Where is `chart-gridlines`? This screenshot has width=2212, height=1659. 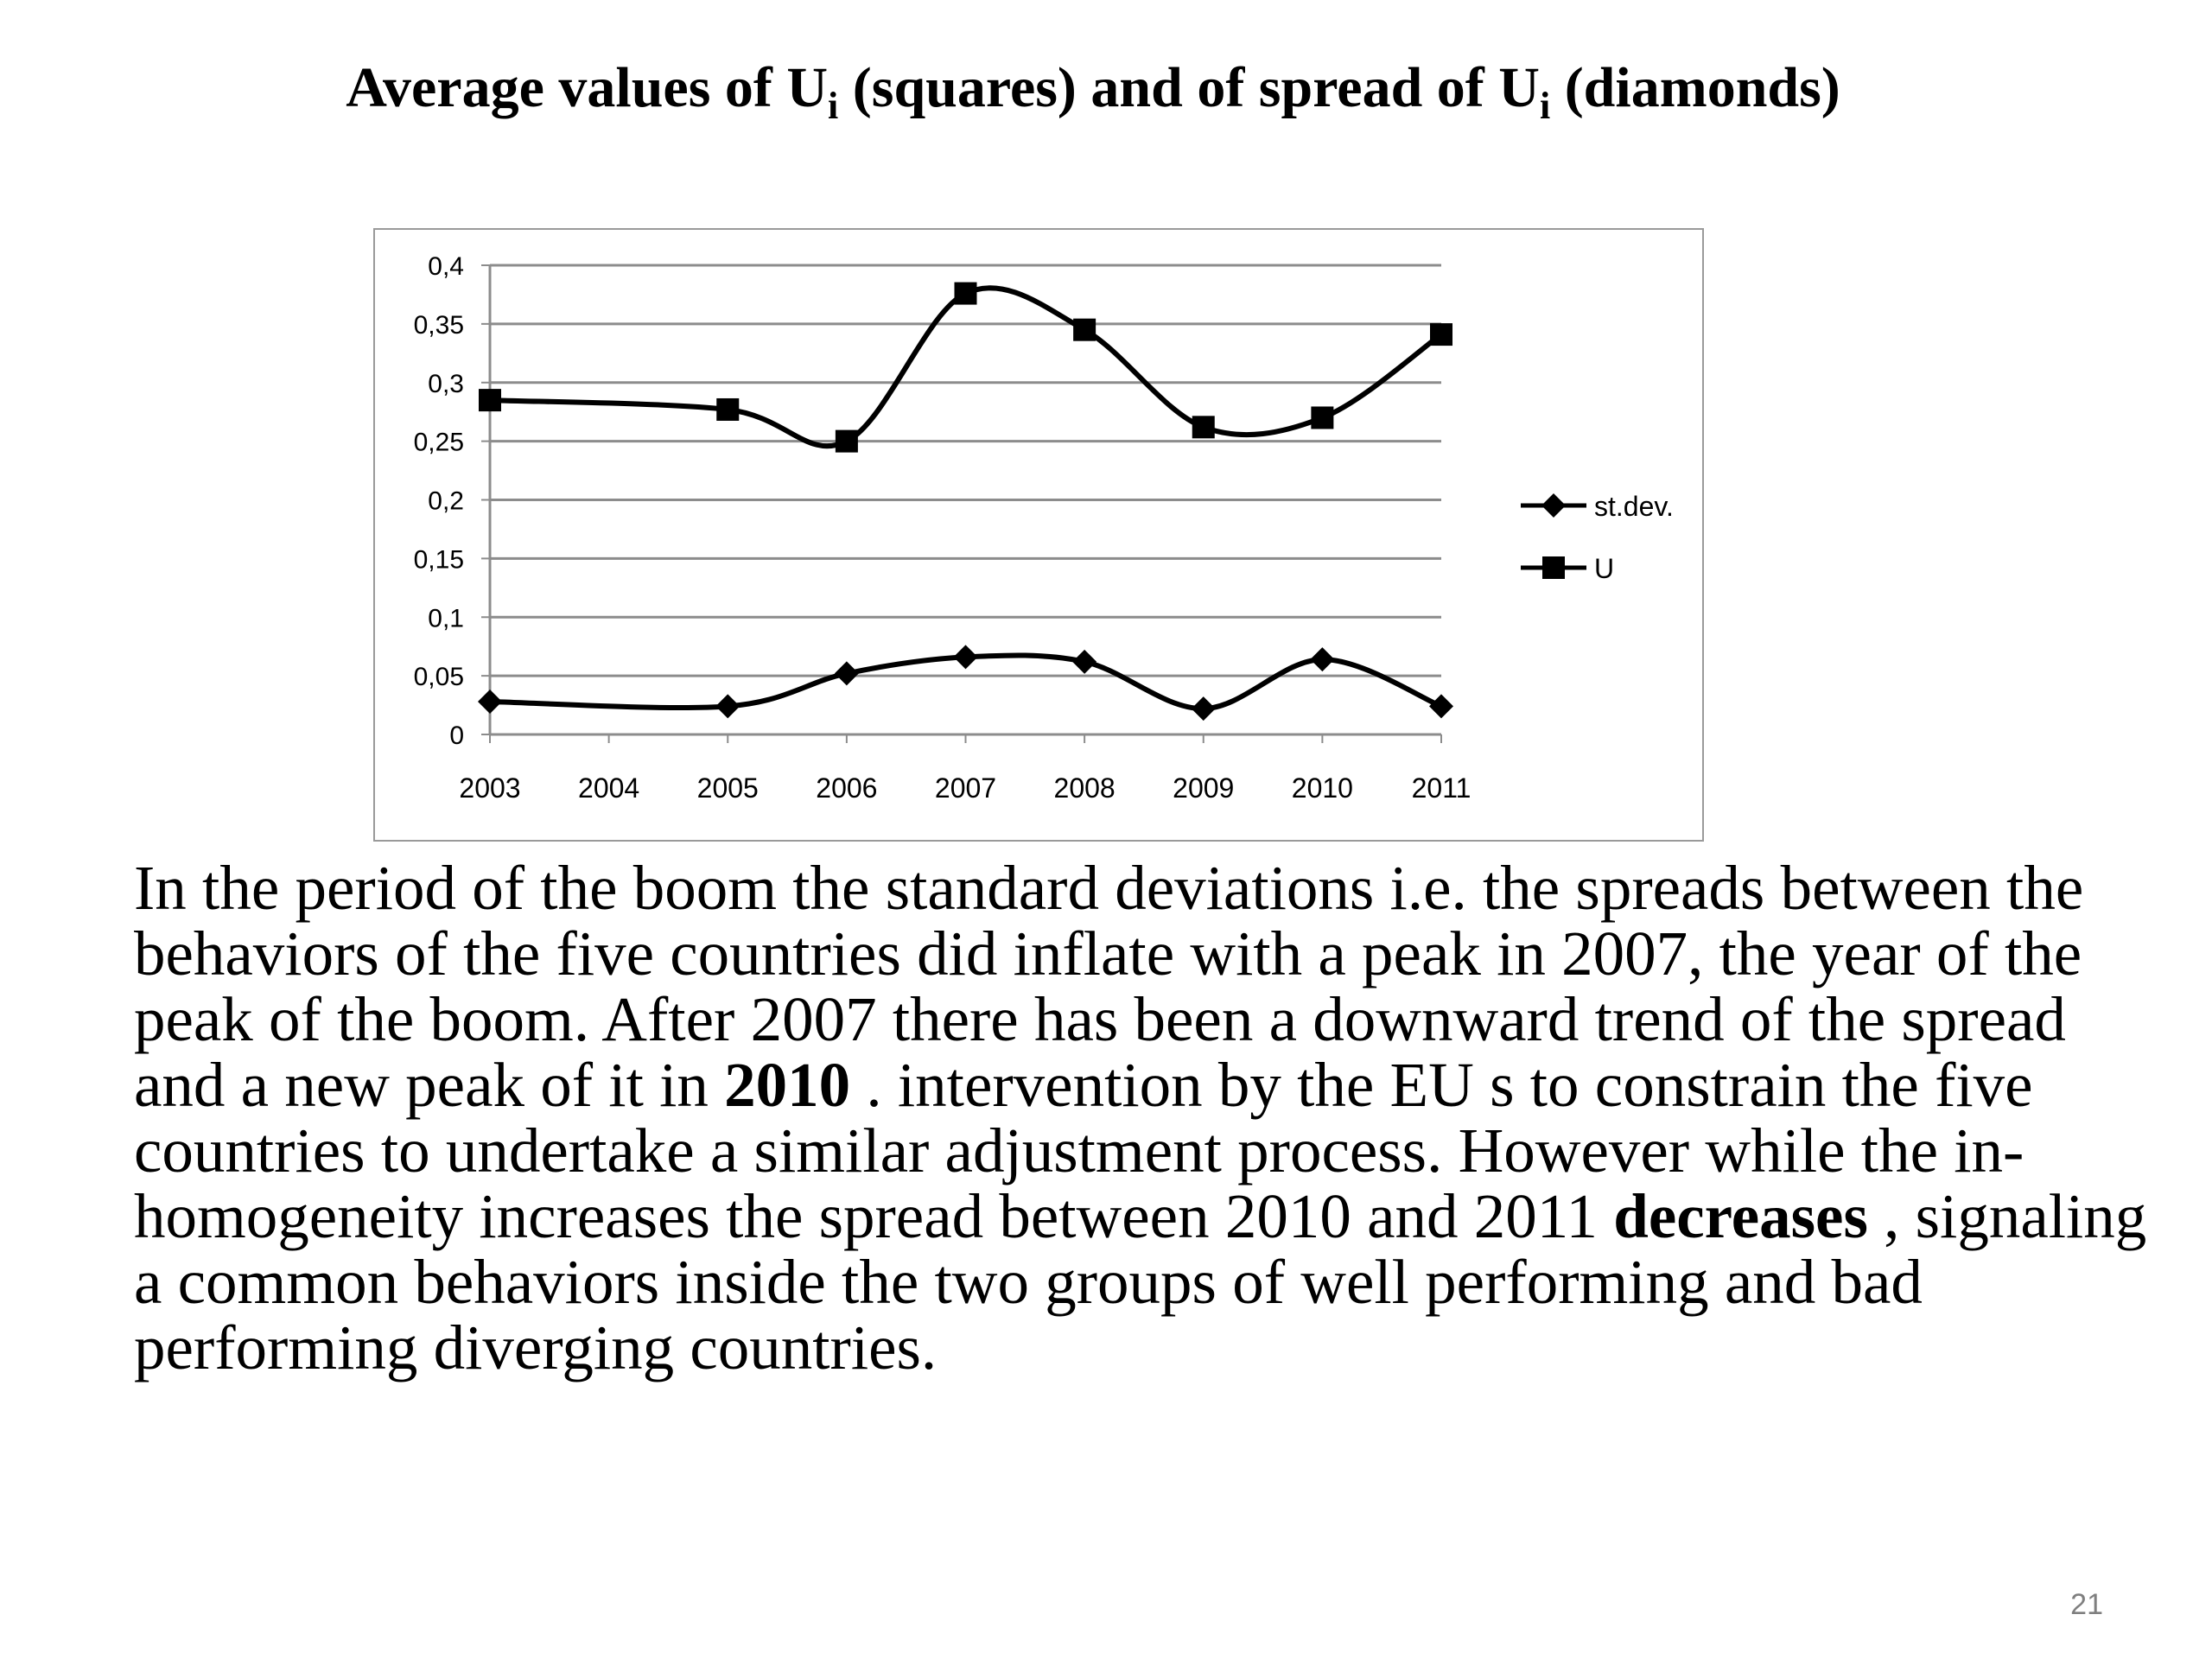 chart-gridlines is located at coordinates (965, 471).